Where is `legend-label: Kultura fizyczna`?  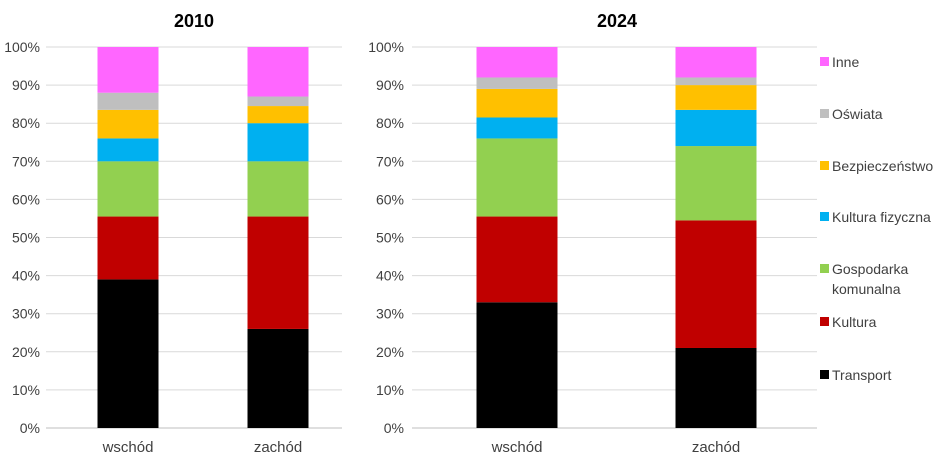 legend-label: Kultura fizyczna is located at coordinates (881, 217).